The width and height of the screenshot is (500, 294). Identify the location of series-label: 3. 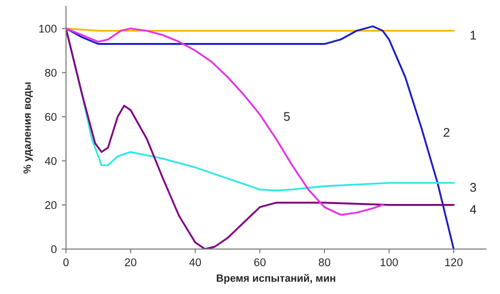
(473, 187).